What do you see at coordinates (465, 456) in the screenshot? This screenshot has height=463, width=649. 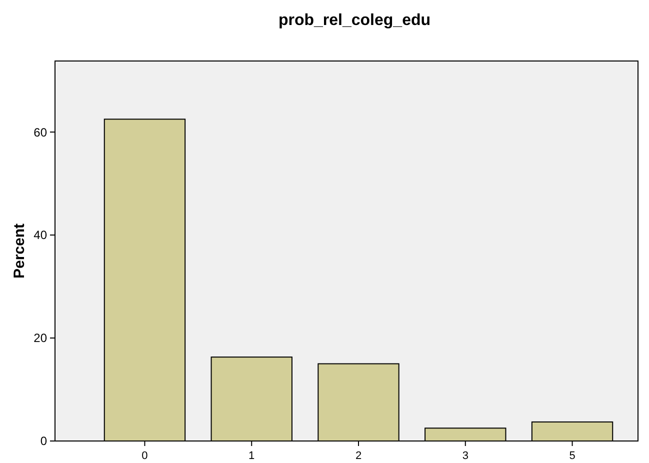 I see `x-tick-label: 3` at bounding box center [465, 456].